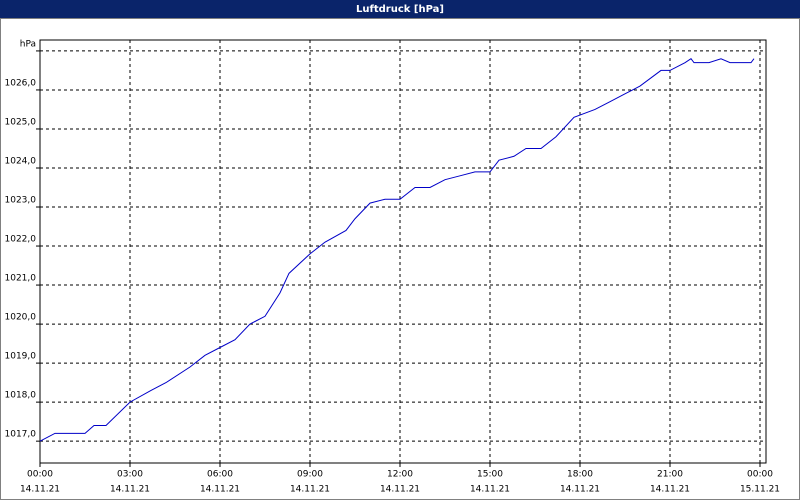 This screenshot has height=500, width=800. What do you see at coordinates (21, 279) in the screenshot?
I see `y-tick-label: 1021,0` at bounding box center [21, 279].